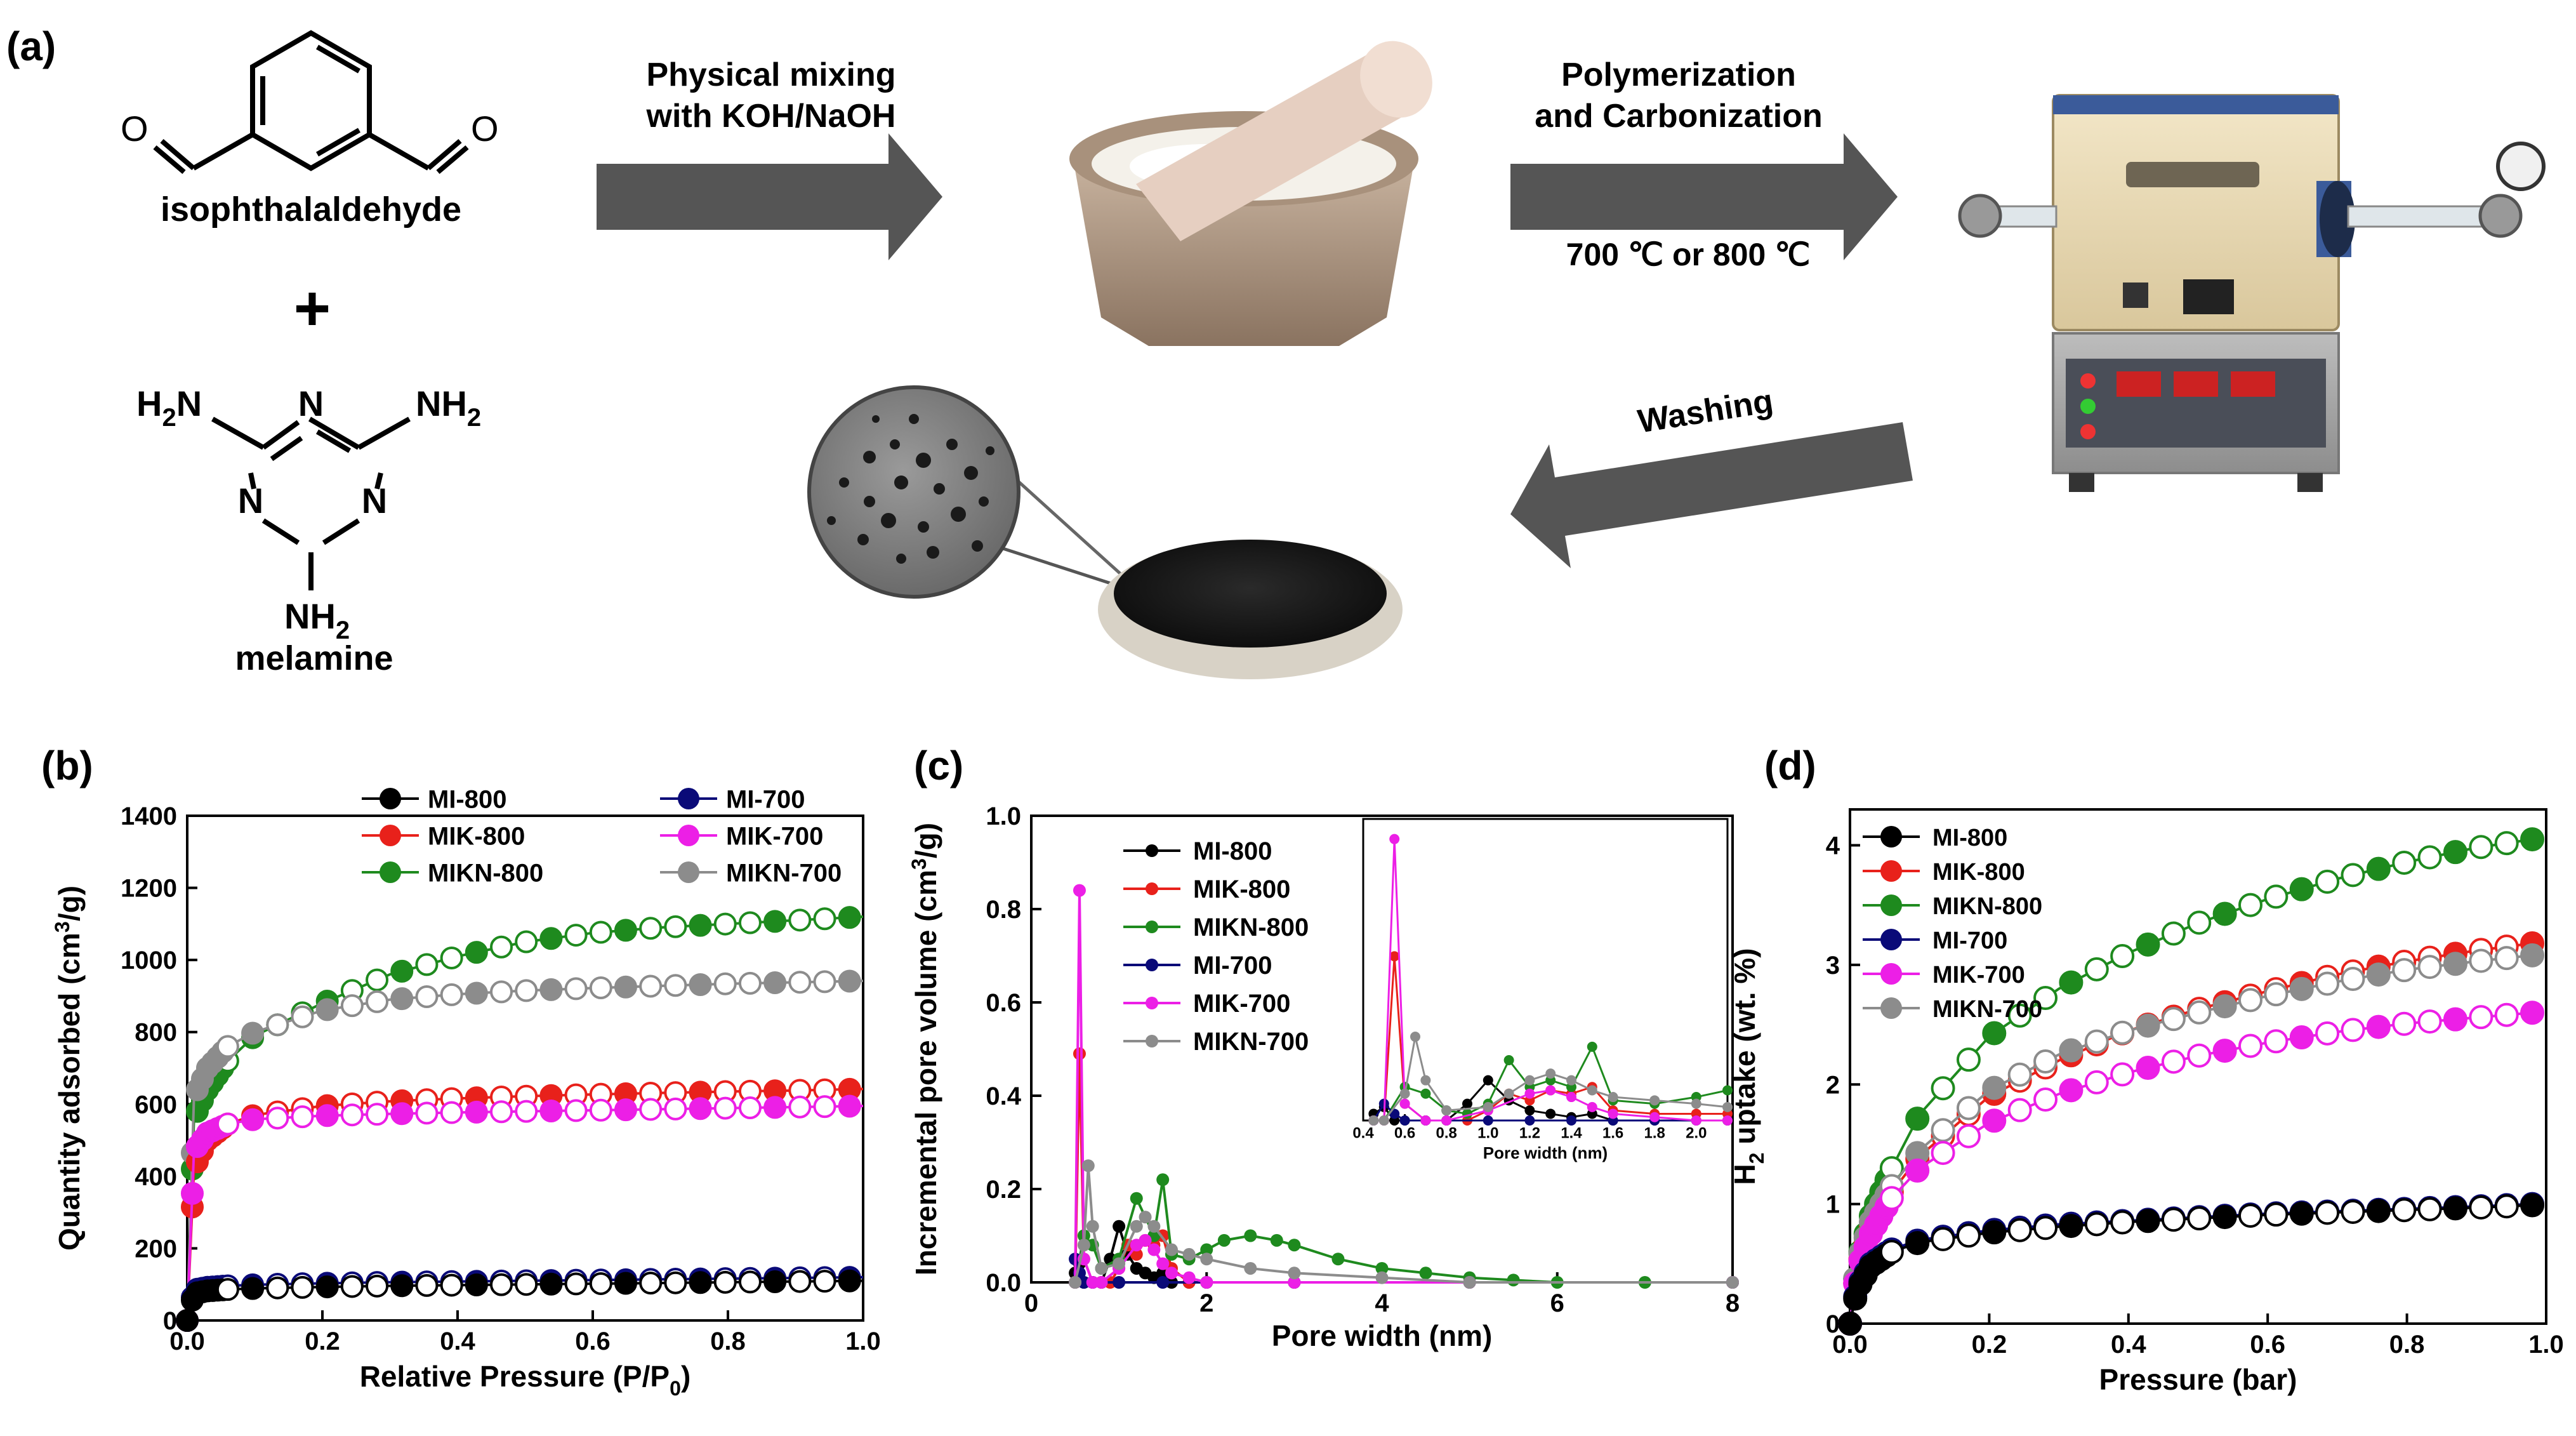 This screenshot has width=2576, height=1436. What do you see at coordinates (1242, 889) in the screenshot?
I see `legend-label: MIK-800` at bounding box center [1242, 889].